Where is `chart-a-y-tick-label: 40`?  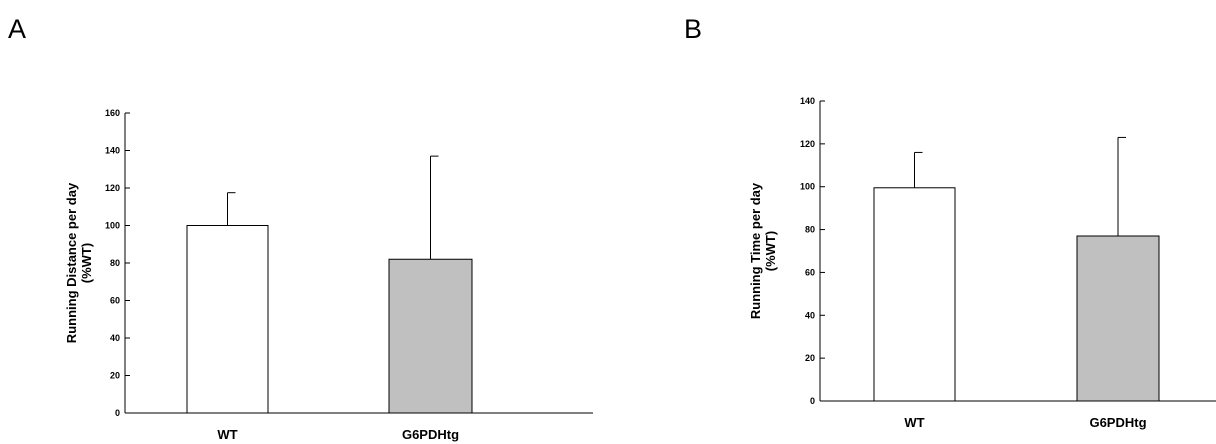
chart-a-y-tick-label: 40 is located at coordinates (115, 338).